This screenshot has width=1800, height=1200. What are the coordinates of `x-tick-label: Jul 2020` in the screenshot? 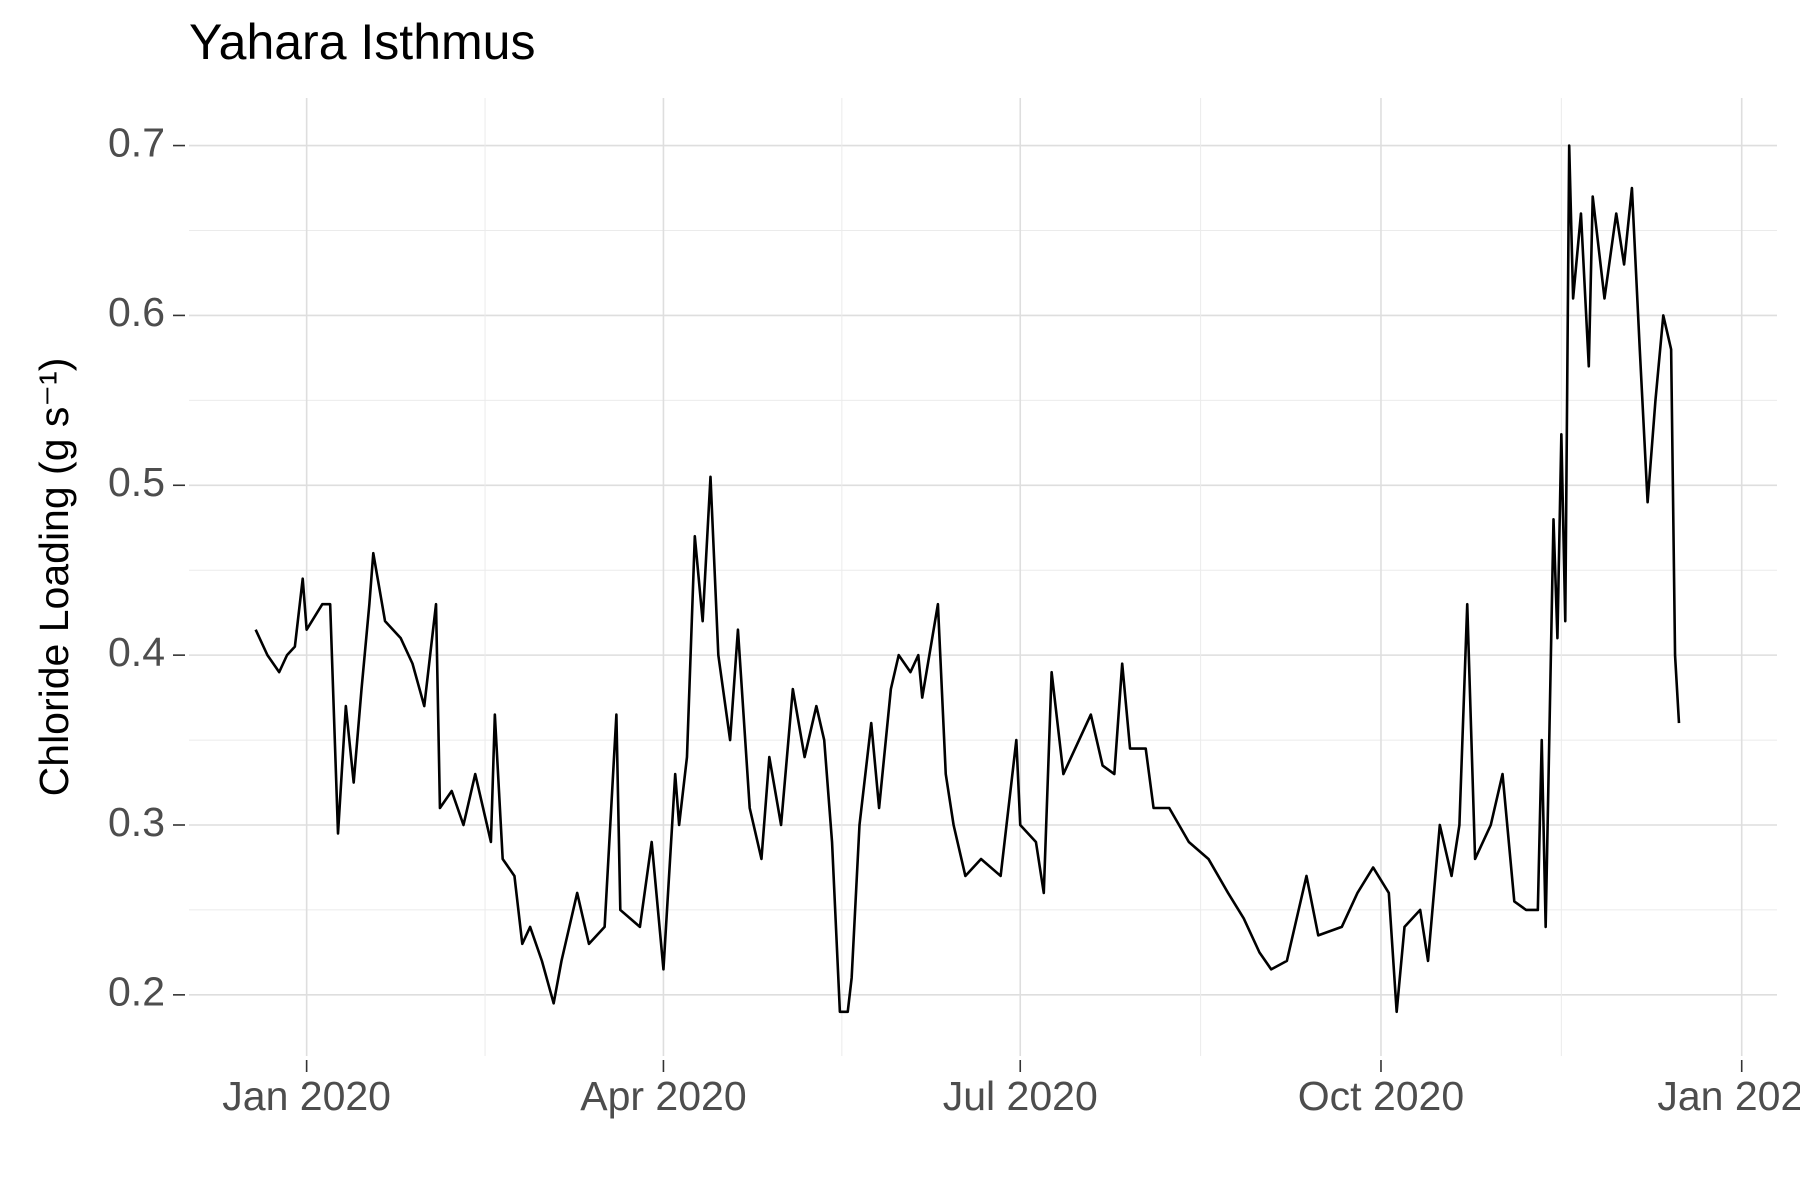 It's located at (1020, 1096).